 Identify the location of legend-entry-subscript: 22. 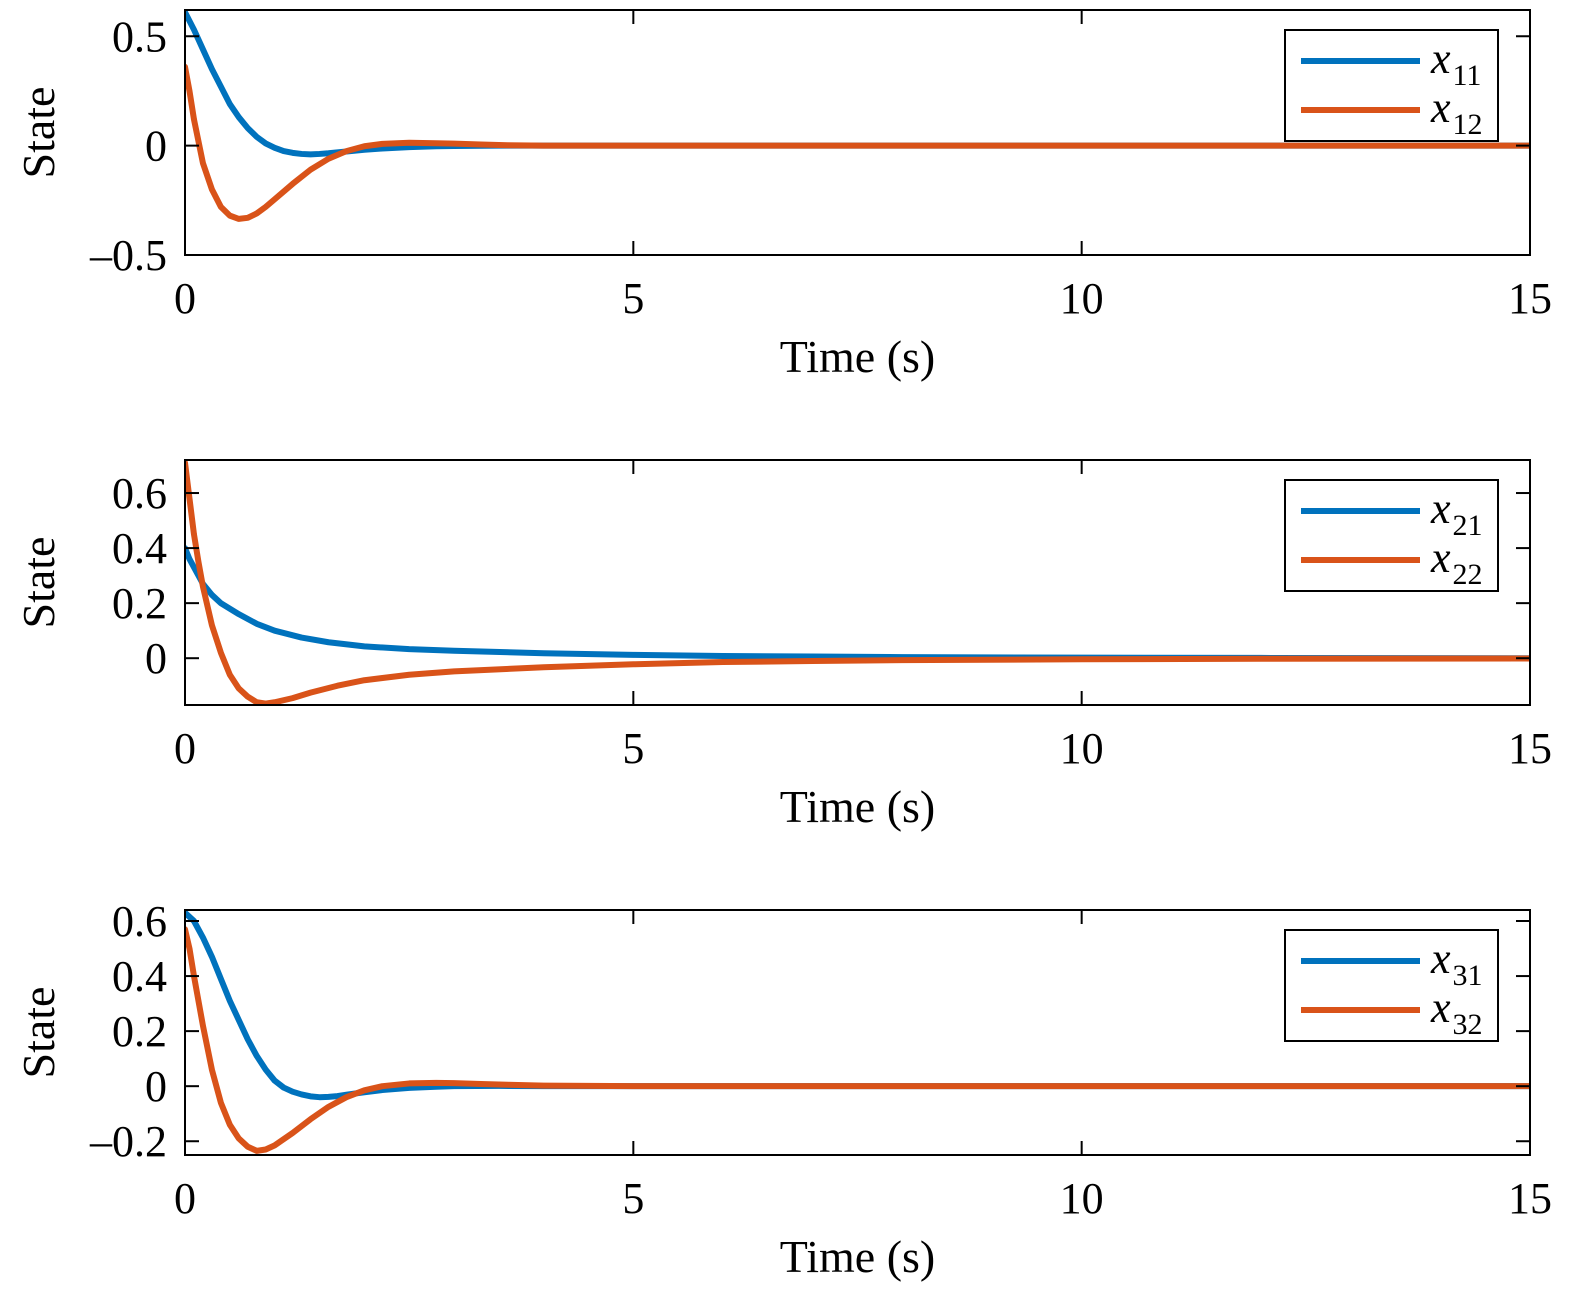
(1468, 574).